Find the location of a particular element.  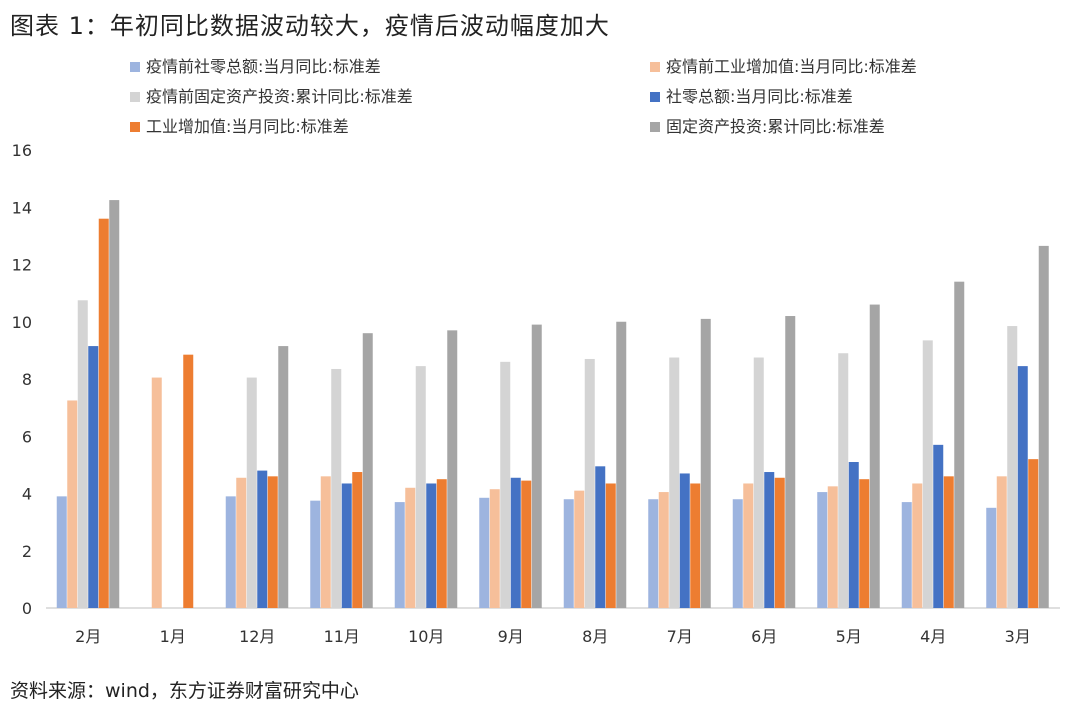

y-tick-label: 10 is located at coordinates (22, 322).